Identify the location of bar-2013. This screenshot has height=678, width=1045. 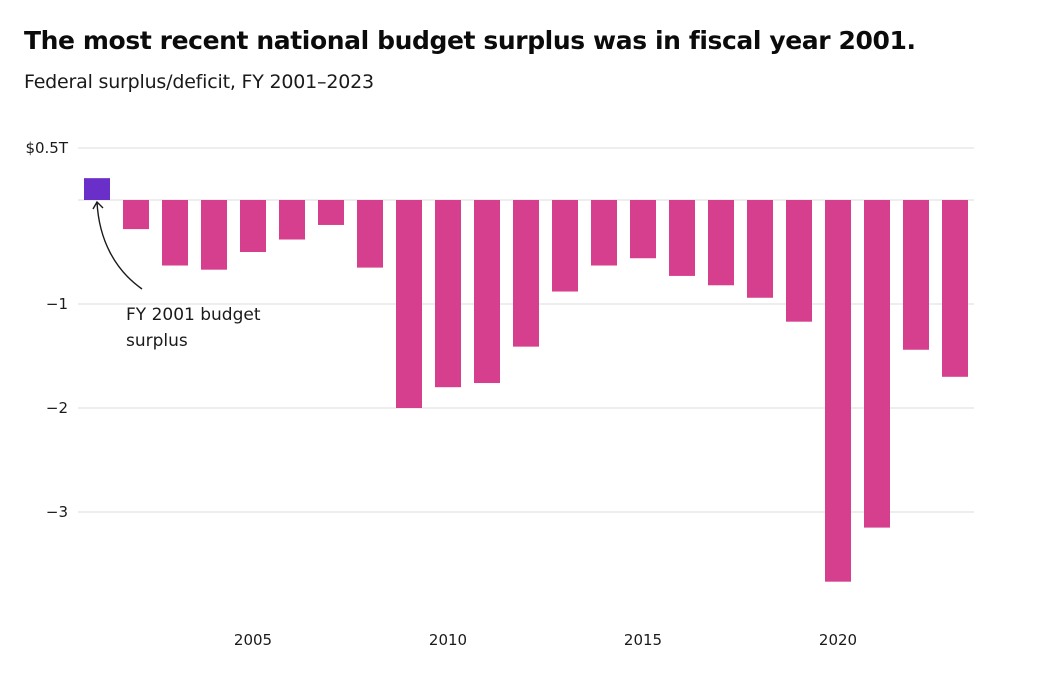
(565, 246).